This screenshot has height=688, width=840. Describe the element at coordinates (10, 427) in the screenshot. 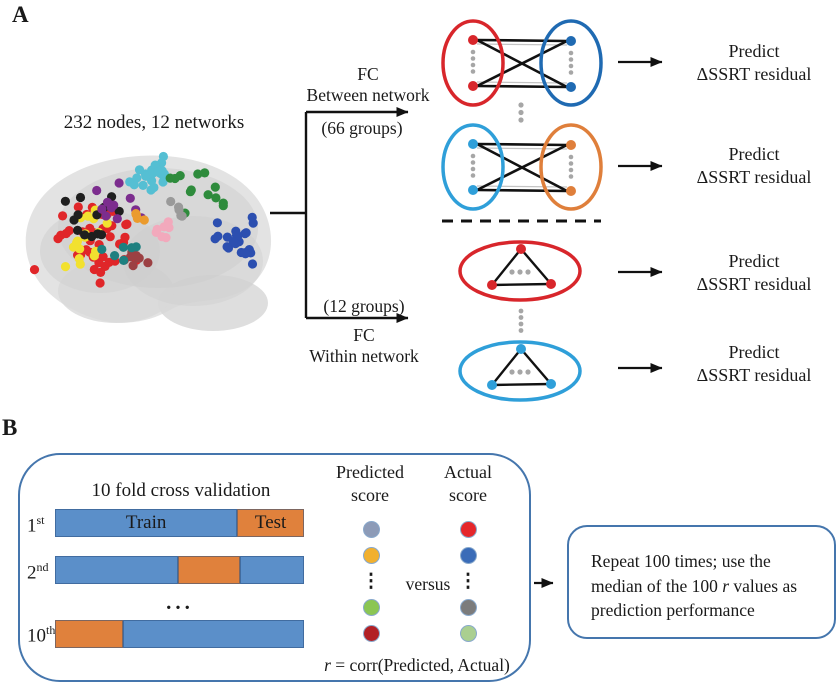

I see `panel-b-label: B` at that location.